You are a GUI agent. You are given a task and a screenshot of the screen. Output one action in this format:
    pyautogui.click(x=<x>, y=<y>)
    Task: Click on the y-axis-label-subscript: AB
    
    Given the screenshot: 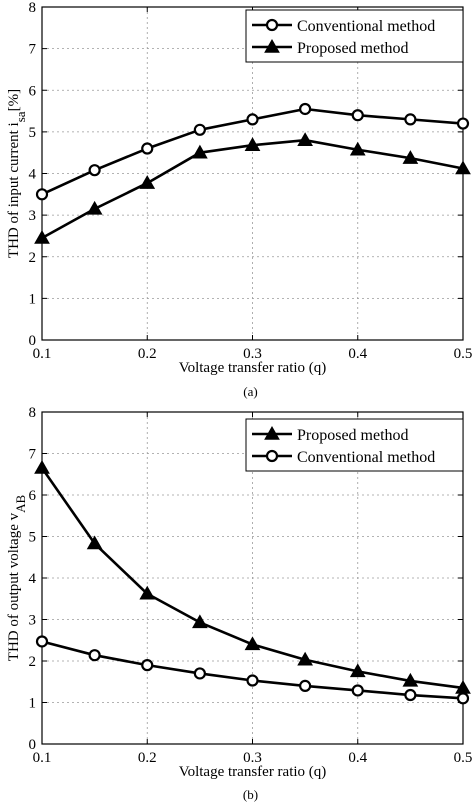 What is the action you would take?
    pyautogui.click(x=20, y=503)
    